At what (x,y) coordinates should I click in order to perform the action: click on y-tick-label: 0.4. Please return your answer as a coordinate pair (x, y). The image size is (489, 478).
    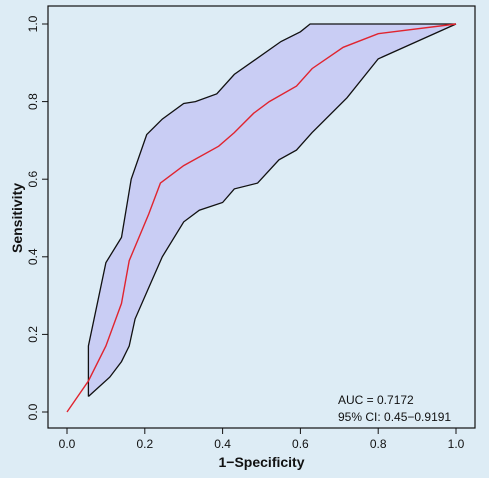
    Looking at the image, I should click on (33, 256).